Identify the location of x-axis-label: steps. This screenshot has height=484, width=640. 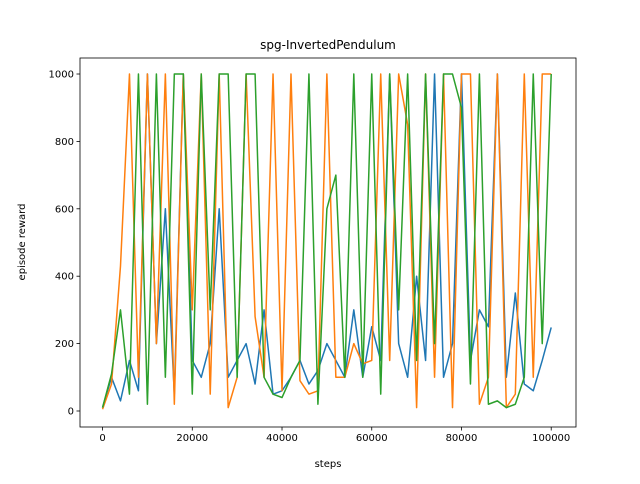
(328, 464).